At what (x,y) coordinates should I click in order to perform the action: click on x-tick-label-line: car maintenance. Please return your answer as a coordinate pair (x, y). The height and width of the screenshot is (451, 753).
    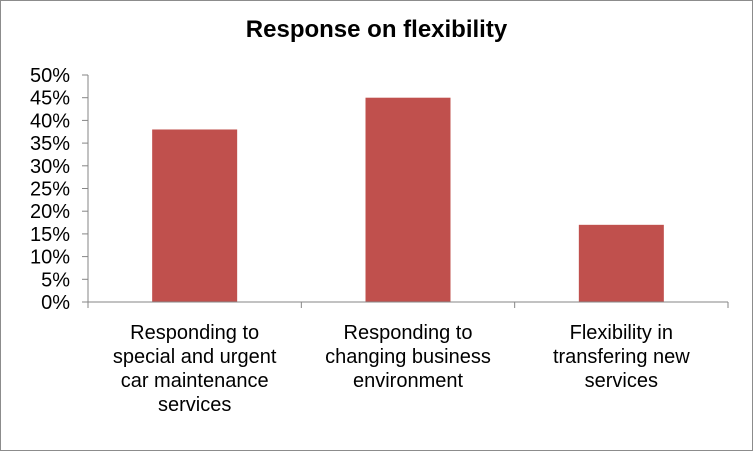
    Looking at the image, I should click on (194, 381).